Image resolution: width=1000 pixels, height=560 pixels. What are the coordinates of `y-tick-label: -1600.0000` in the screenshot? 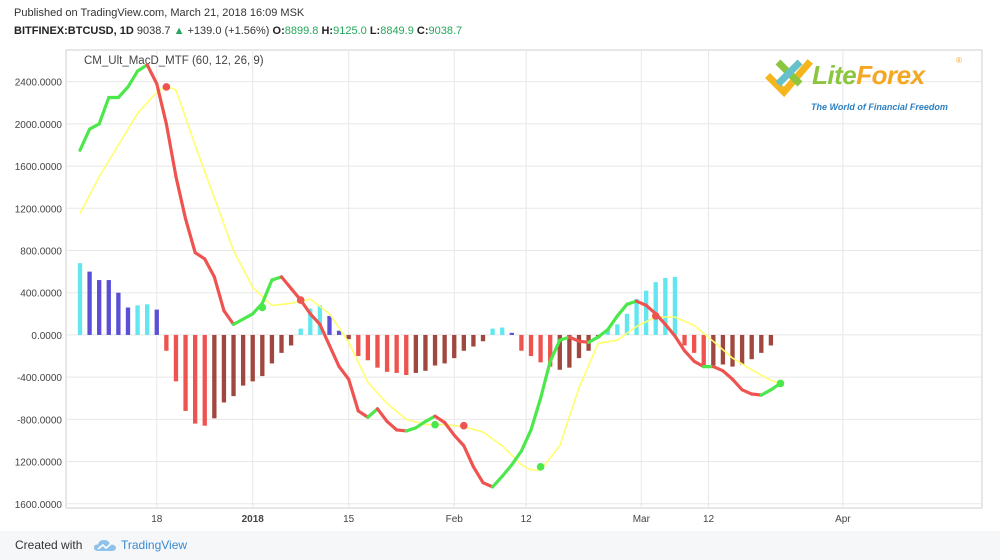 It's located at (38, 505).